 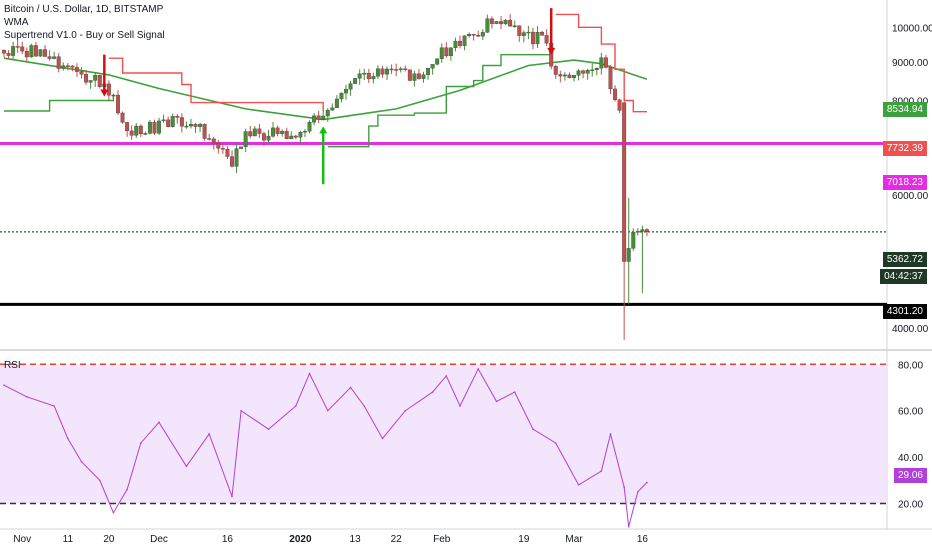 What do you see at coordinates (910, 504) in the screenshot?
I see `rsi-axis-tick: 20.00` at bounding box center [910, 504].